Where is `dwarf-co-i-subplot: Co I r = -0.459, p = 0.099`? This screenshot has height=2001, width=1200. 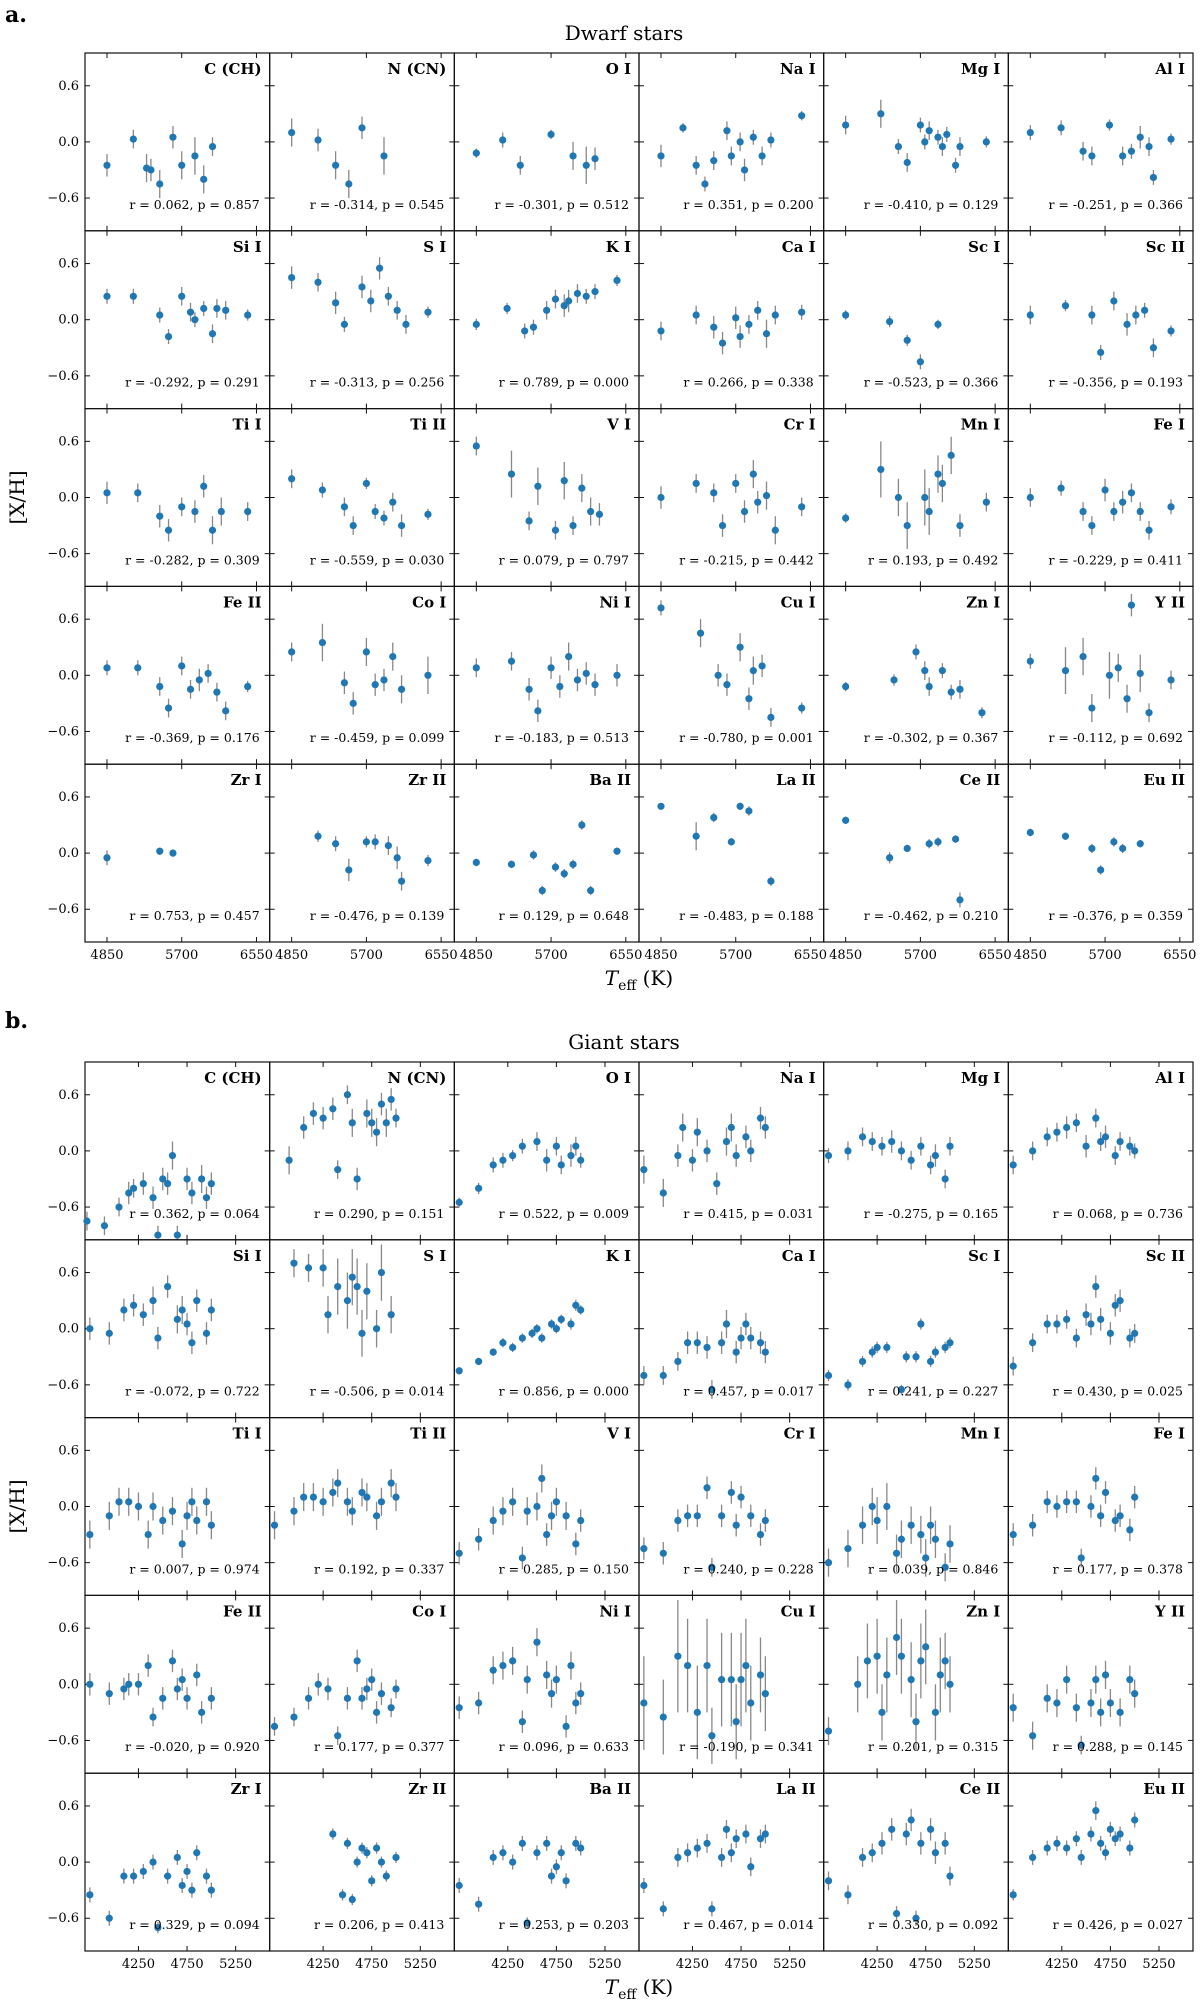 dwarf-co-i-subplot: Co I r = -0.459, p = 0.099 is located at coordinates (362, 675).